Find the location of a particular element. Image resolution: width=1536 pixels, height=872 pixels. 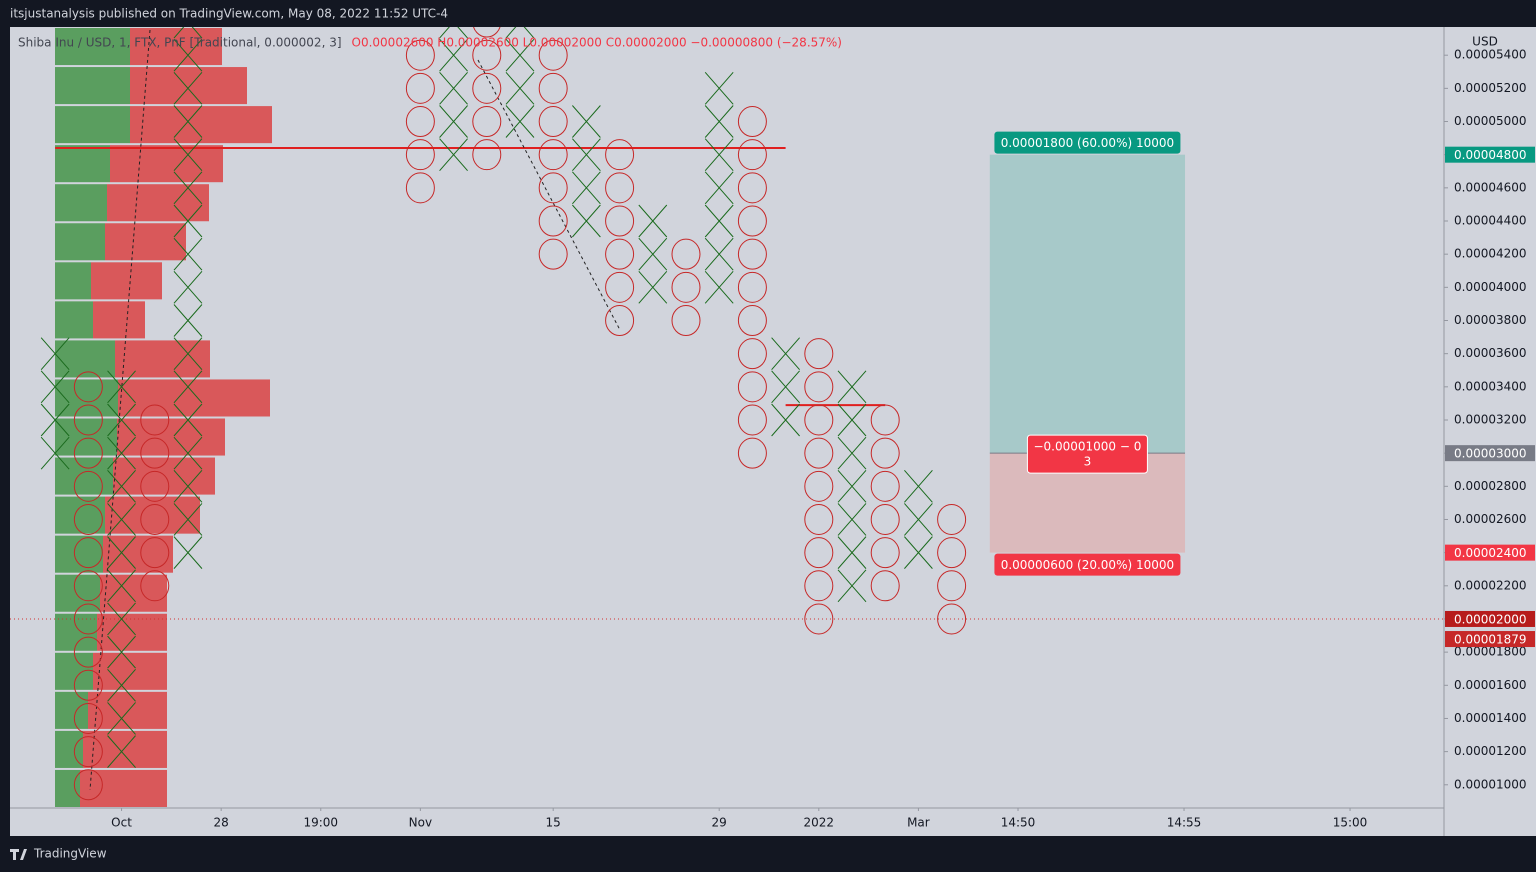

x-tick-label: 14:55 is located at coordinates (1184, 823).